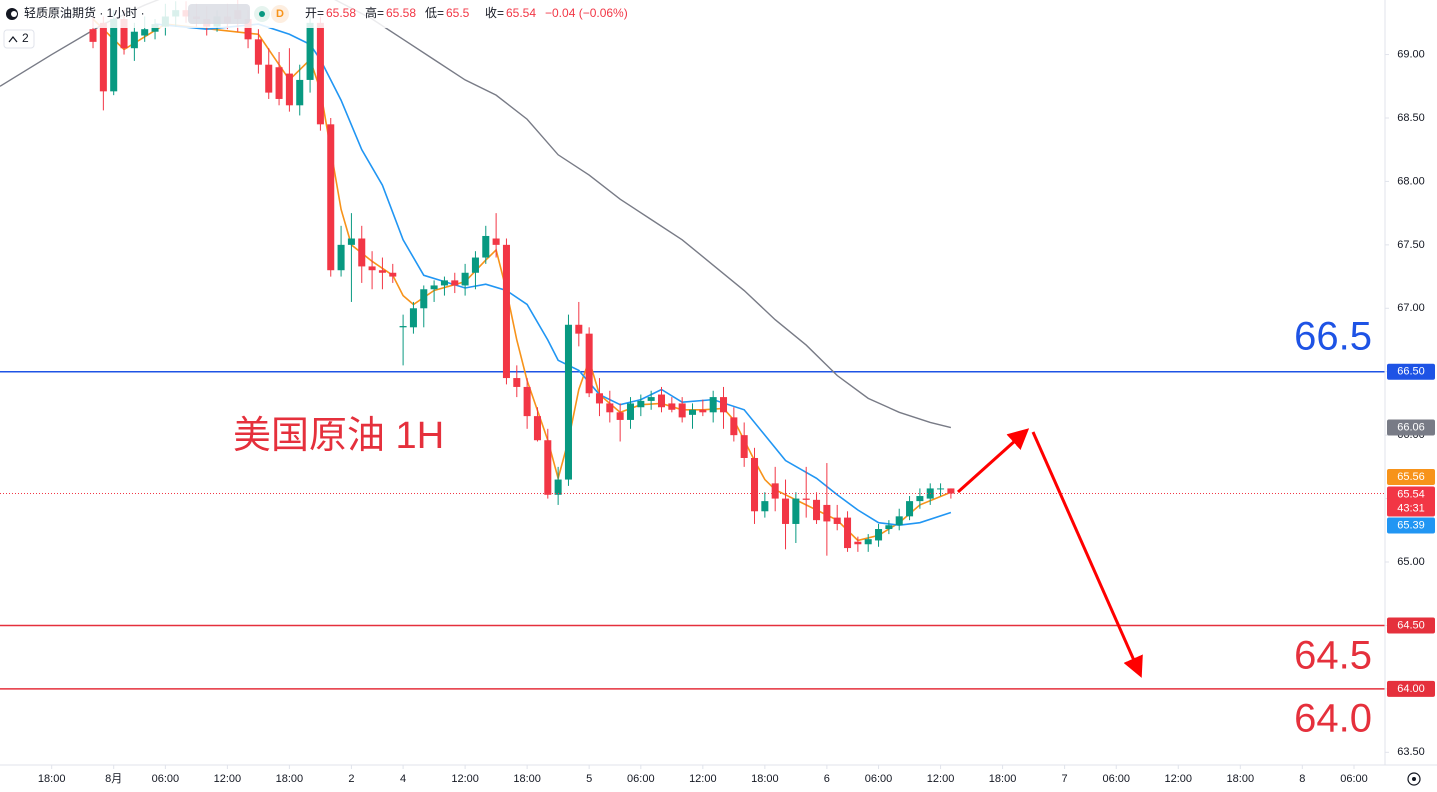  What do you see at coordinates (1411, 245) in the screenshot?
I see `y-tick-label: 67.50` at bounding box center [1411, 245].